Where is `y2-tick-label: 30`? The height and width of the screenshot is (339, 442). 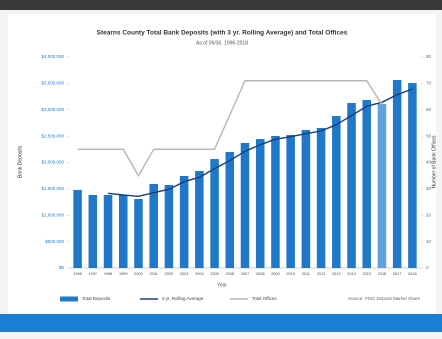
y2-tick-label: 30 is located at coordinates (429, 188).